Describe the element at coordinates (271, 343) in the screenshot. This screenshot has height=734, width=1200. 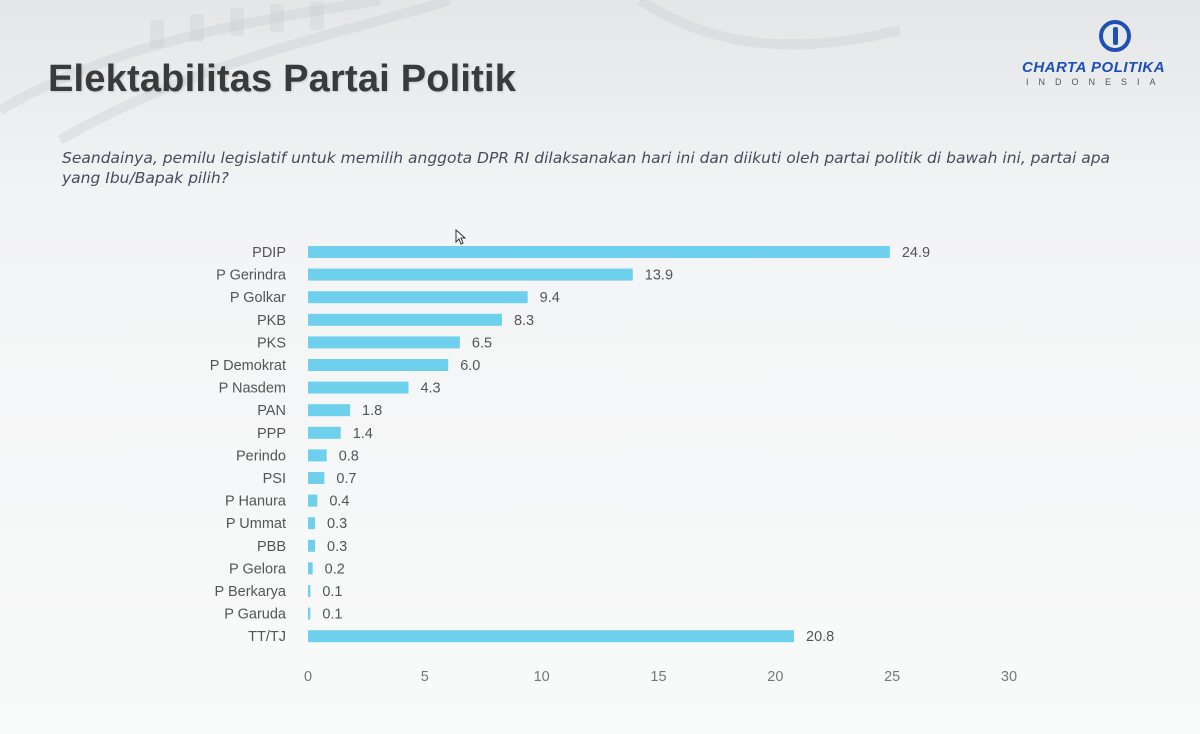
I see `category-label: PKS` at that location.